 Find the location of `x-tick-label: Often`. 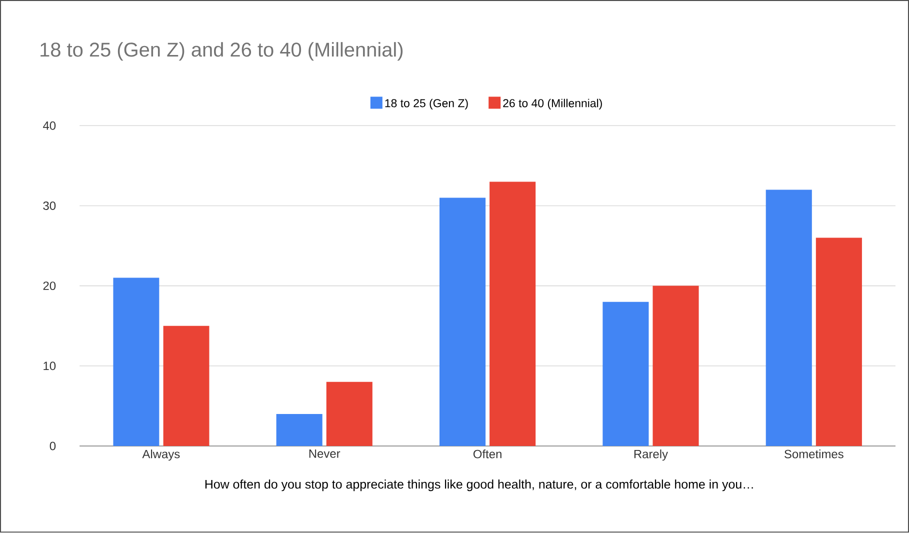

x-tick-label: Often is located at coordinates (487, 454).